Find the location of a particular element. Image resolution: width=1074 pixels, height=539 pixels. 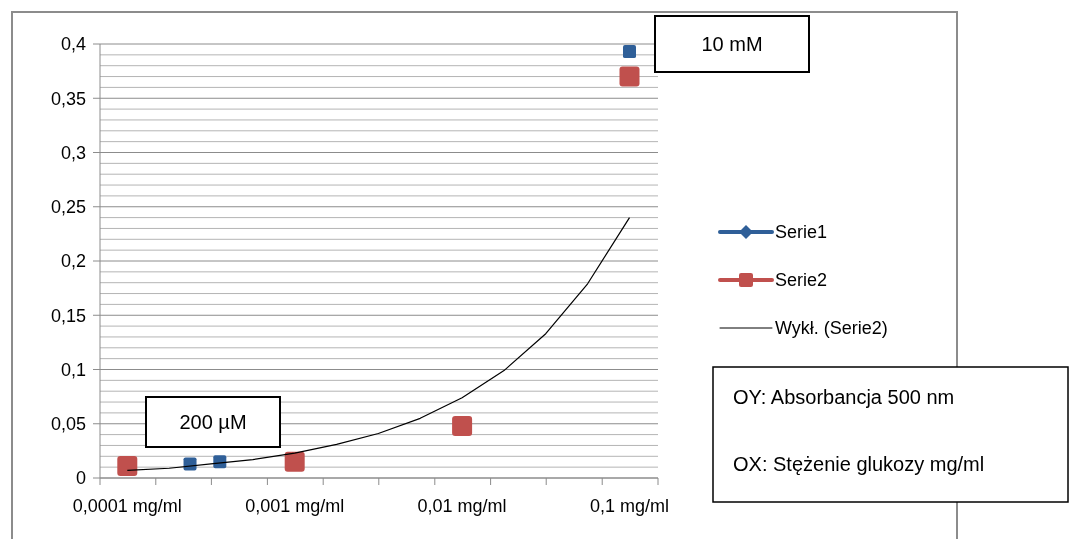

x-tick-label: 0,0001 mg/ml is located at coordinates (127, 506).